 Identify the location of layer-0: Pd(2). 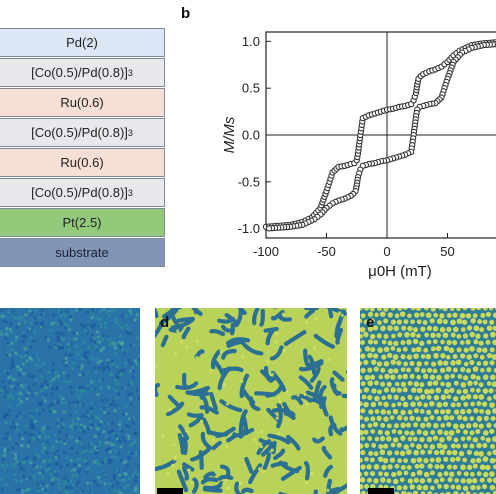
(82, 42).